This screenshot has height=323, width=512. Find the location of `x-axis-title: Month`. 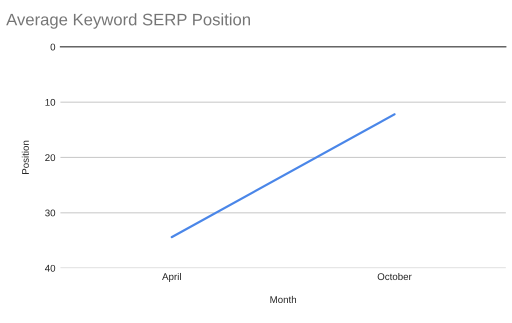

x-axis-title: Month is located at coordinates (283, 300).